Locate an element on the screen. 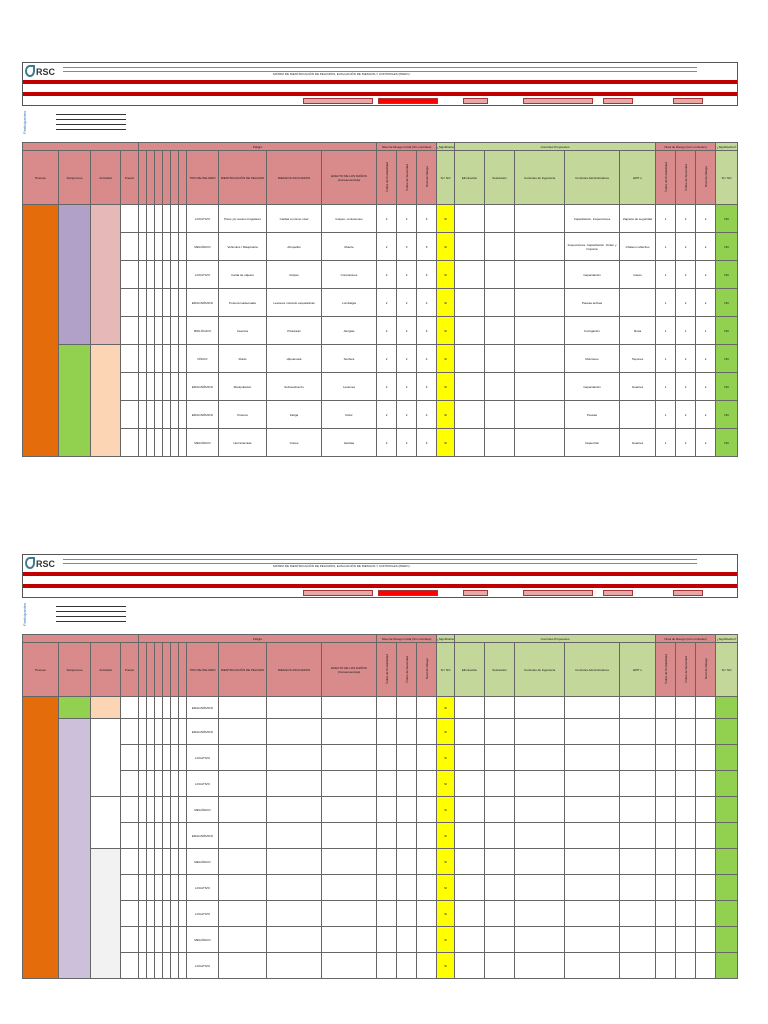  risk-cell: Caídas a mismo nivel is located at coordinates (294, 218).